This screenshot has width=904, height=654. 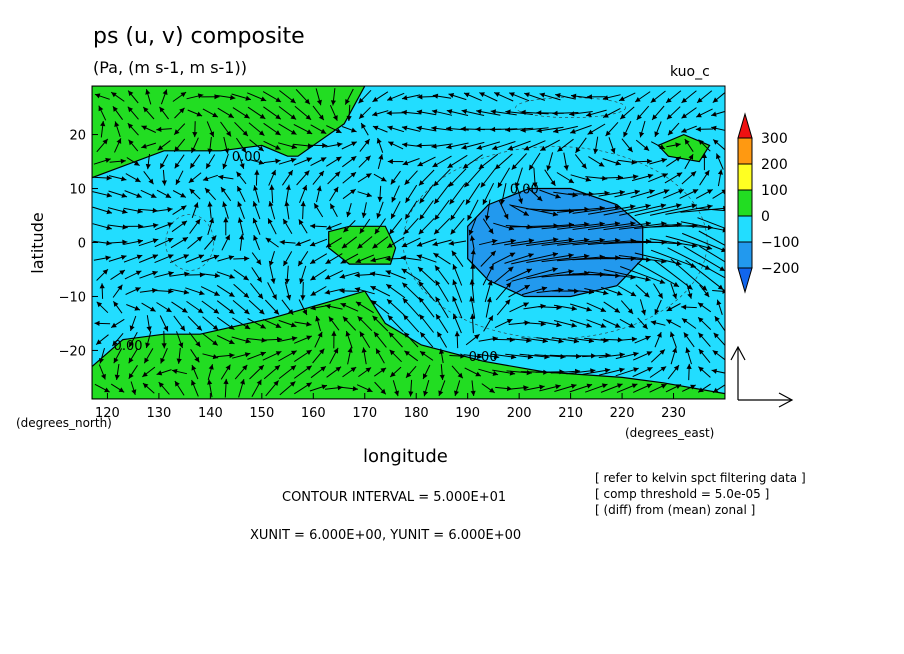 I want to click on colorbar-label: 200, so click(x=774, y=165).